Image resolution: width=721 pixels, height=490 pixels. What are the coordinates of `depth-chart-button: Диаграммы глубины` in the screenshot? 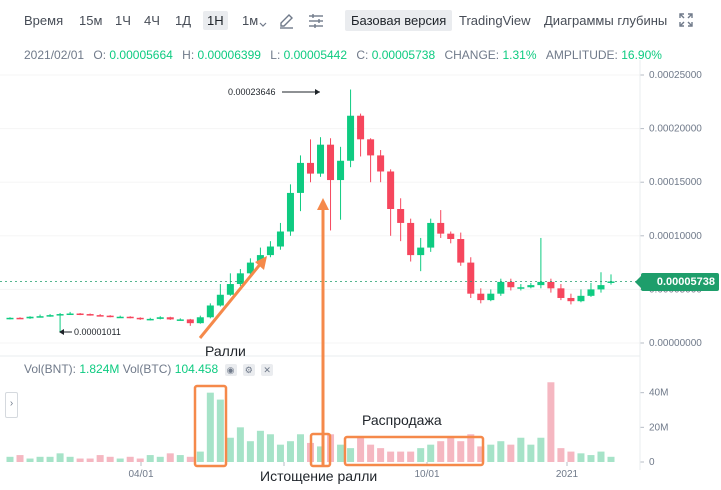 It's located at (606, 20).